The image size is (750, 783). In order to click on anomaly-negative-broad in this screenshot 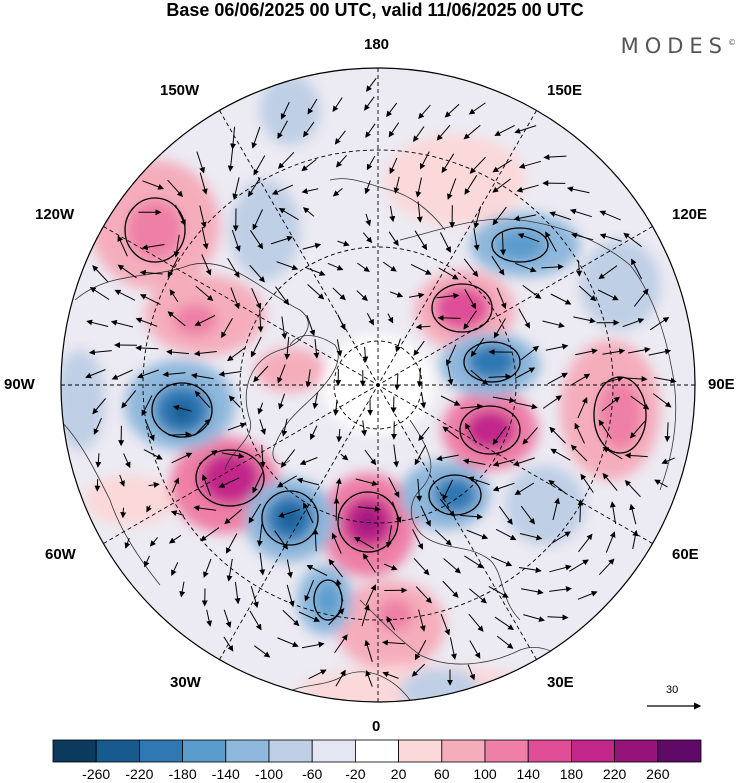, I will do `click(265, 230)`.